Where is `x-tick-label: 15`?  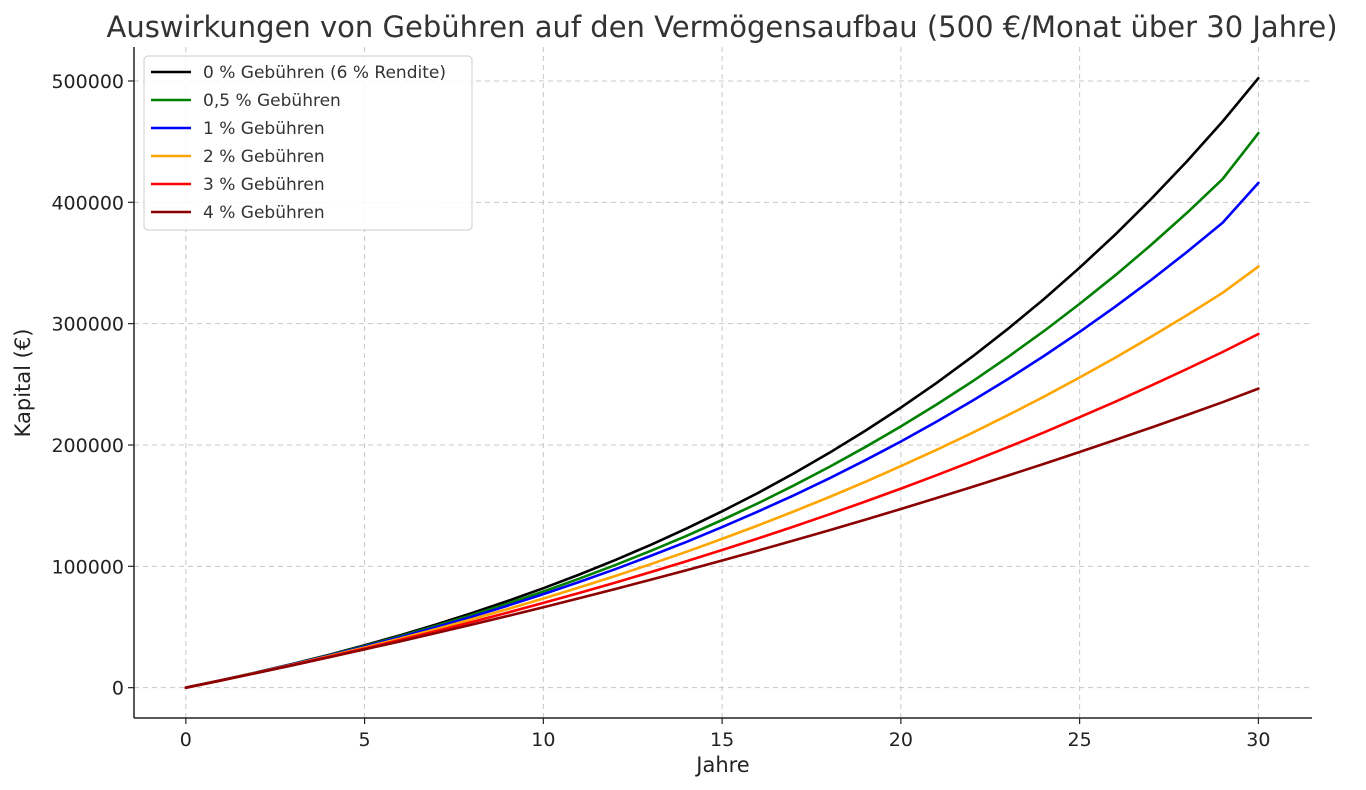 x-tick-label: 15 is located at coordinates (722, 740).